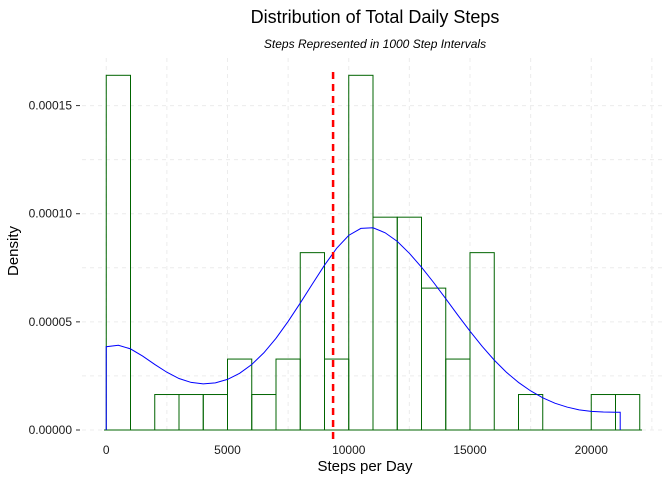 The width and height of the screenshot is (672, 480). Describe the element at coordinates (51, 430) in the screenshot. I see `y-tick-label: 0.00000` at that location.